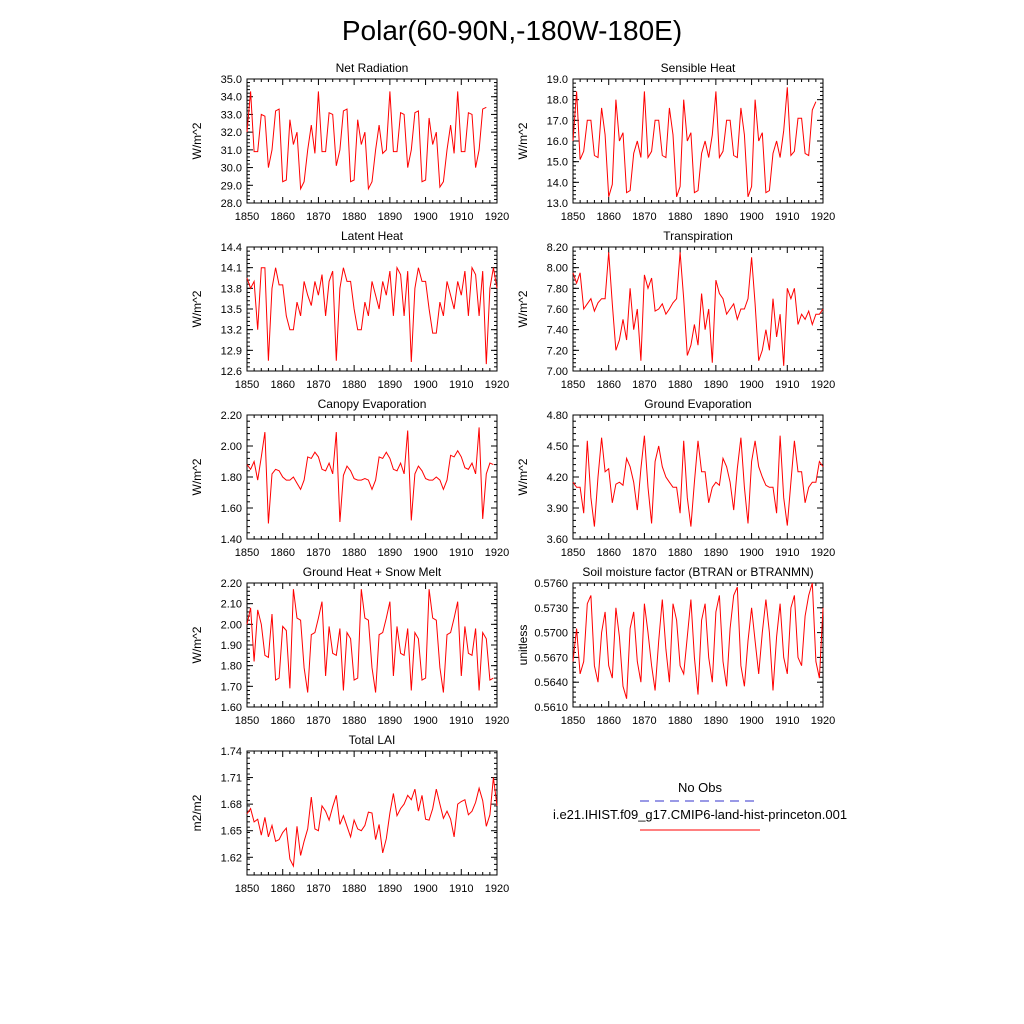 This screenshot has height=1024, width=1024. I want to click on y-tick-label: 29.0, so click(231, 186).